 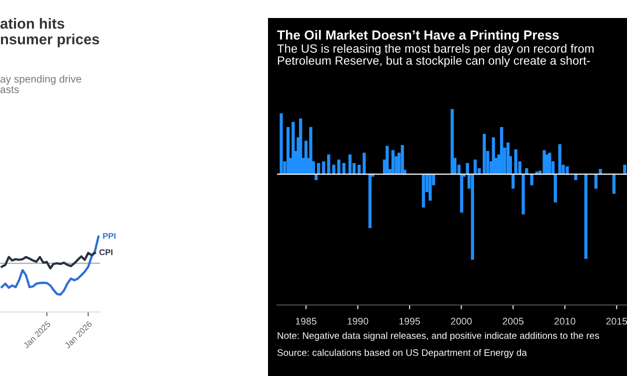 I want to click on x-tick-label: 2015, so click(x=616, y=321).